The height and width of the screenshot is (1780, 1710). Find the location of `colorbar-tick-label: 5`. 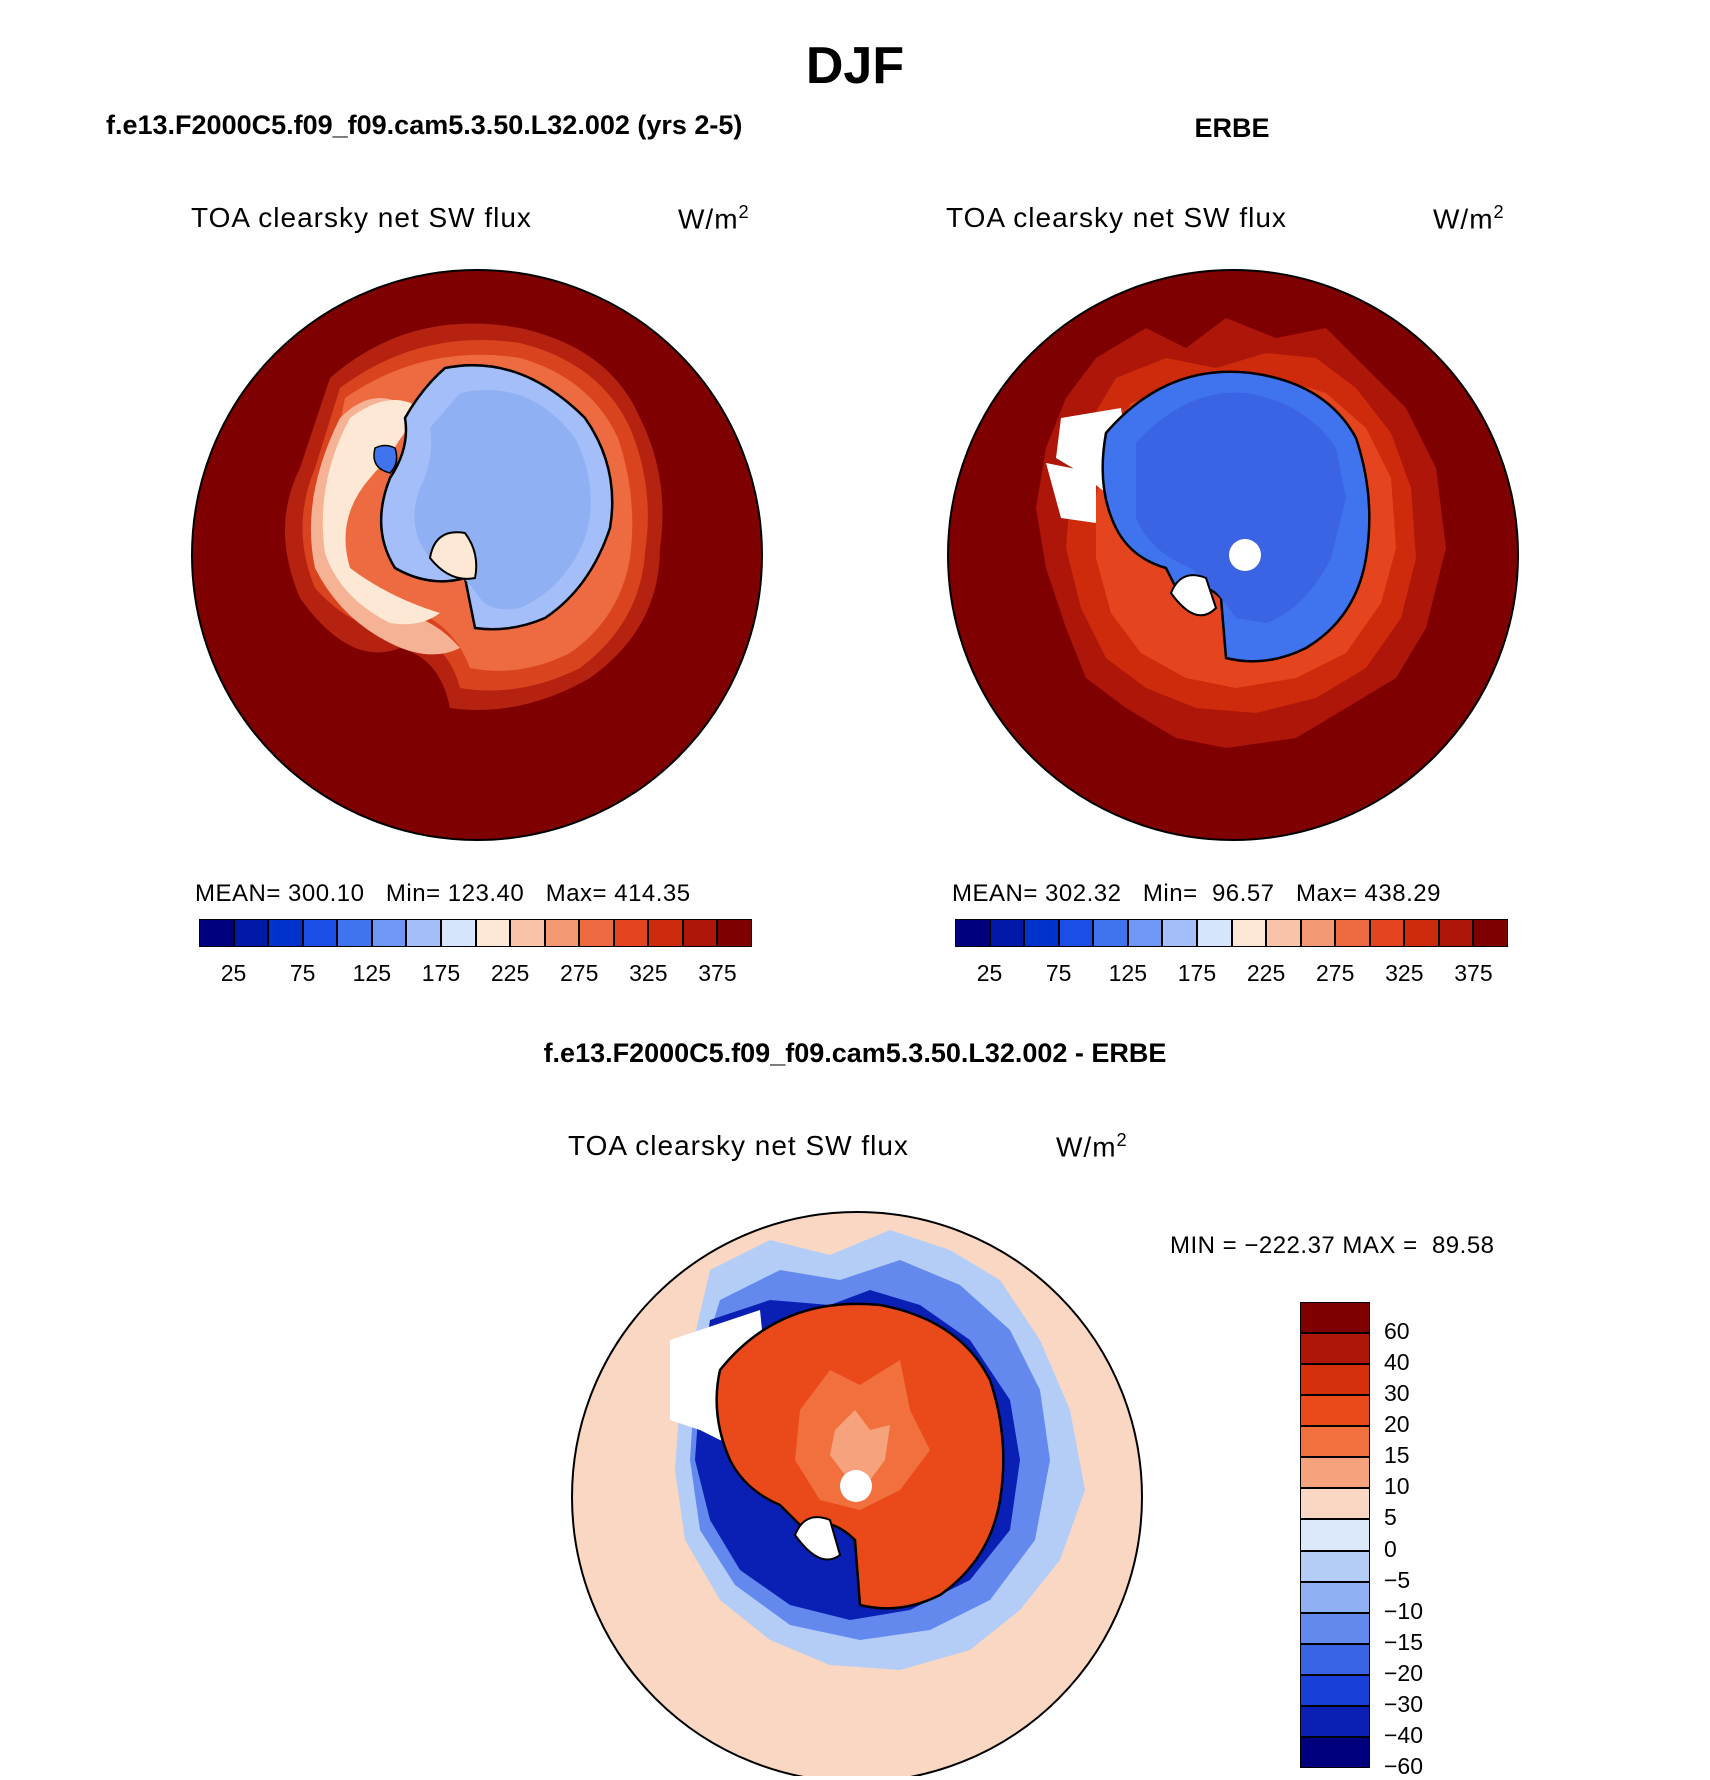

colorbar-tick-label: 5 is located at coordinates (1390, 1517).